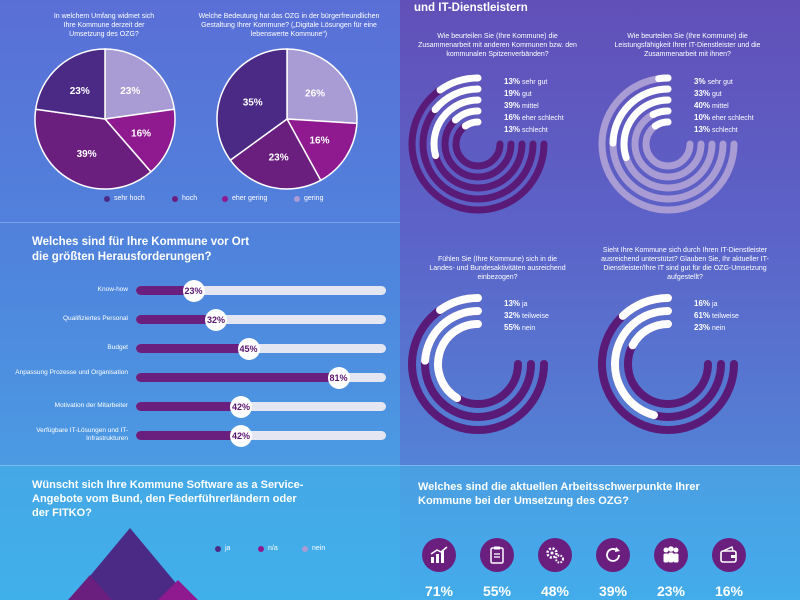 The height and width of the screenshot is (600, 800). What do you see at coordinates (671, 591) in the screenshot?
I see `priority-value: 23%` at bounding box center [671, 591].